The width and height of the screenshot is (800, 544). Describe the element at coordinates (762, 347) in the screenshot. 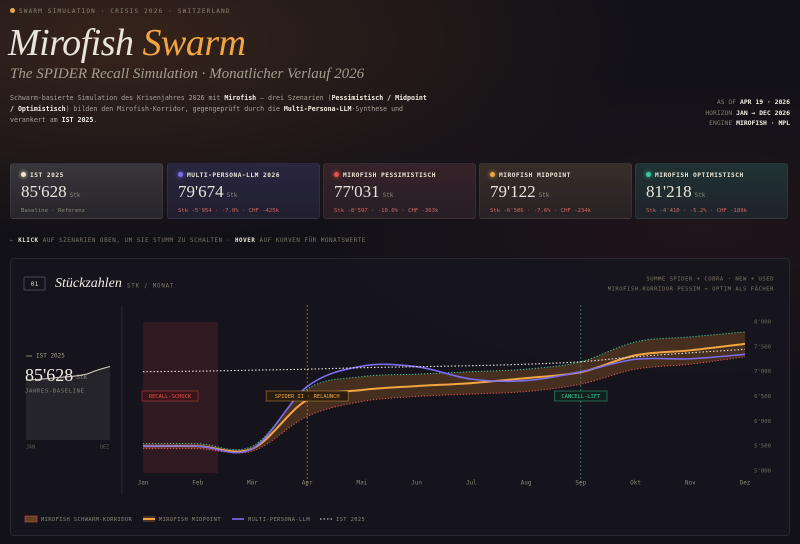

I see `y-tick-label: 7'500` at that location.